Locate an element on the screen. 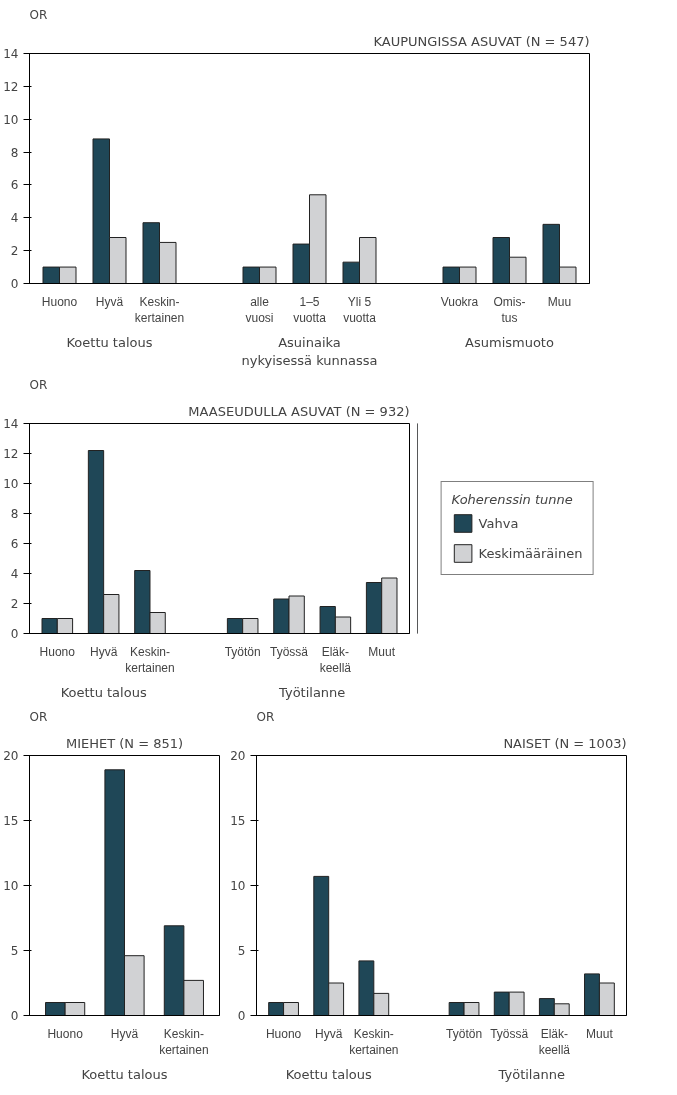 The width and height of the screenshot is (677, 1095). x-tick-label: Yli 5 vuotta is located at coordinates (360, 310).